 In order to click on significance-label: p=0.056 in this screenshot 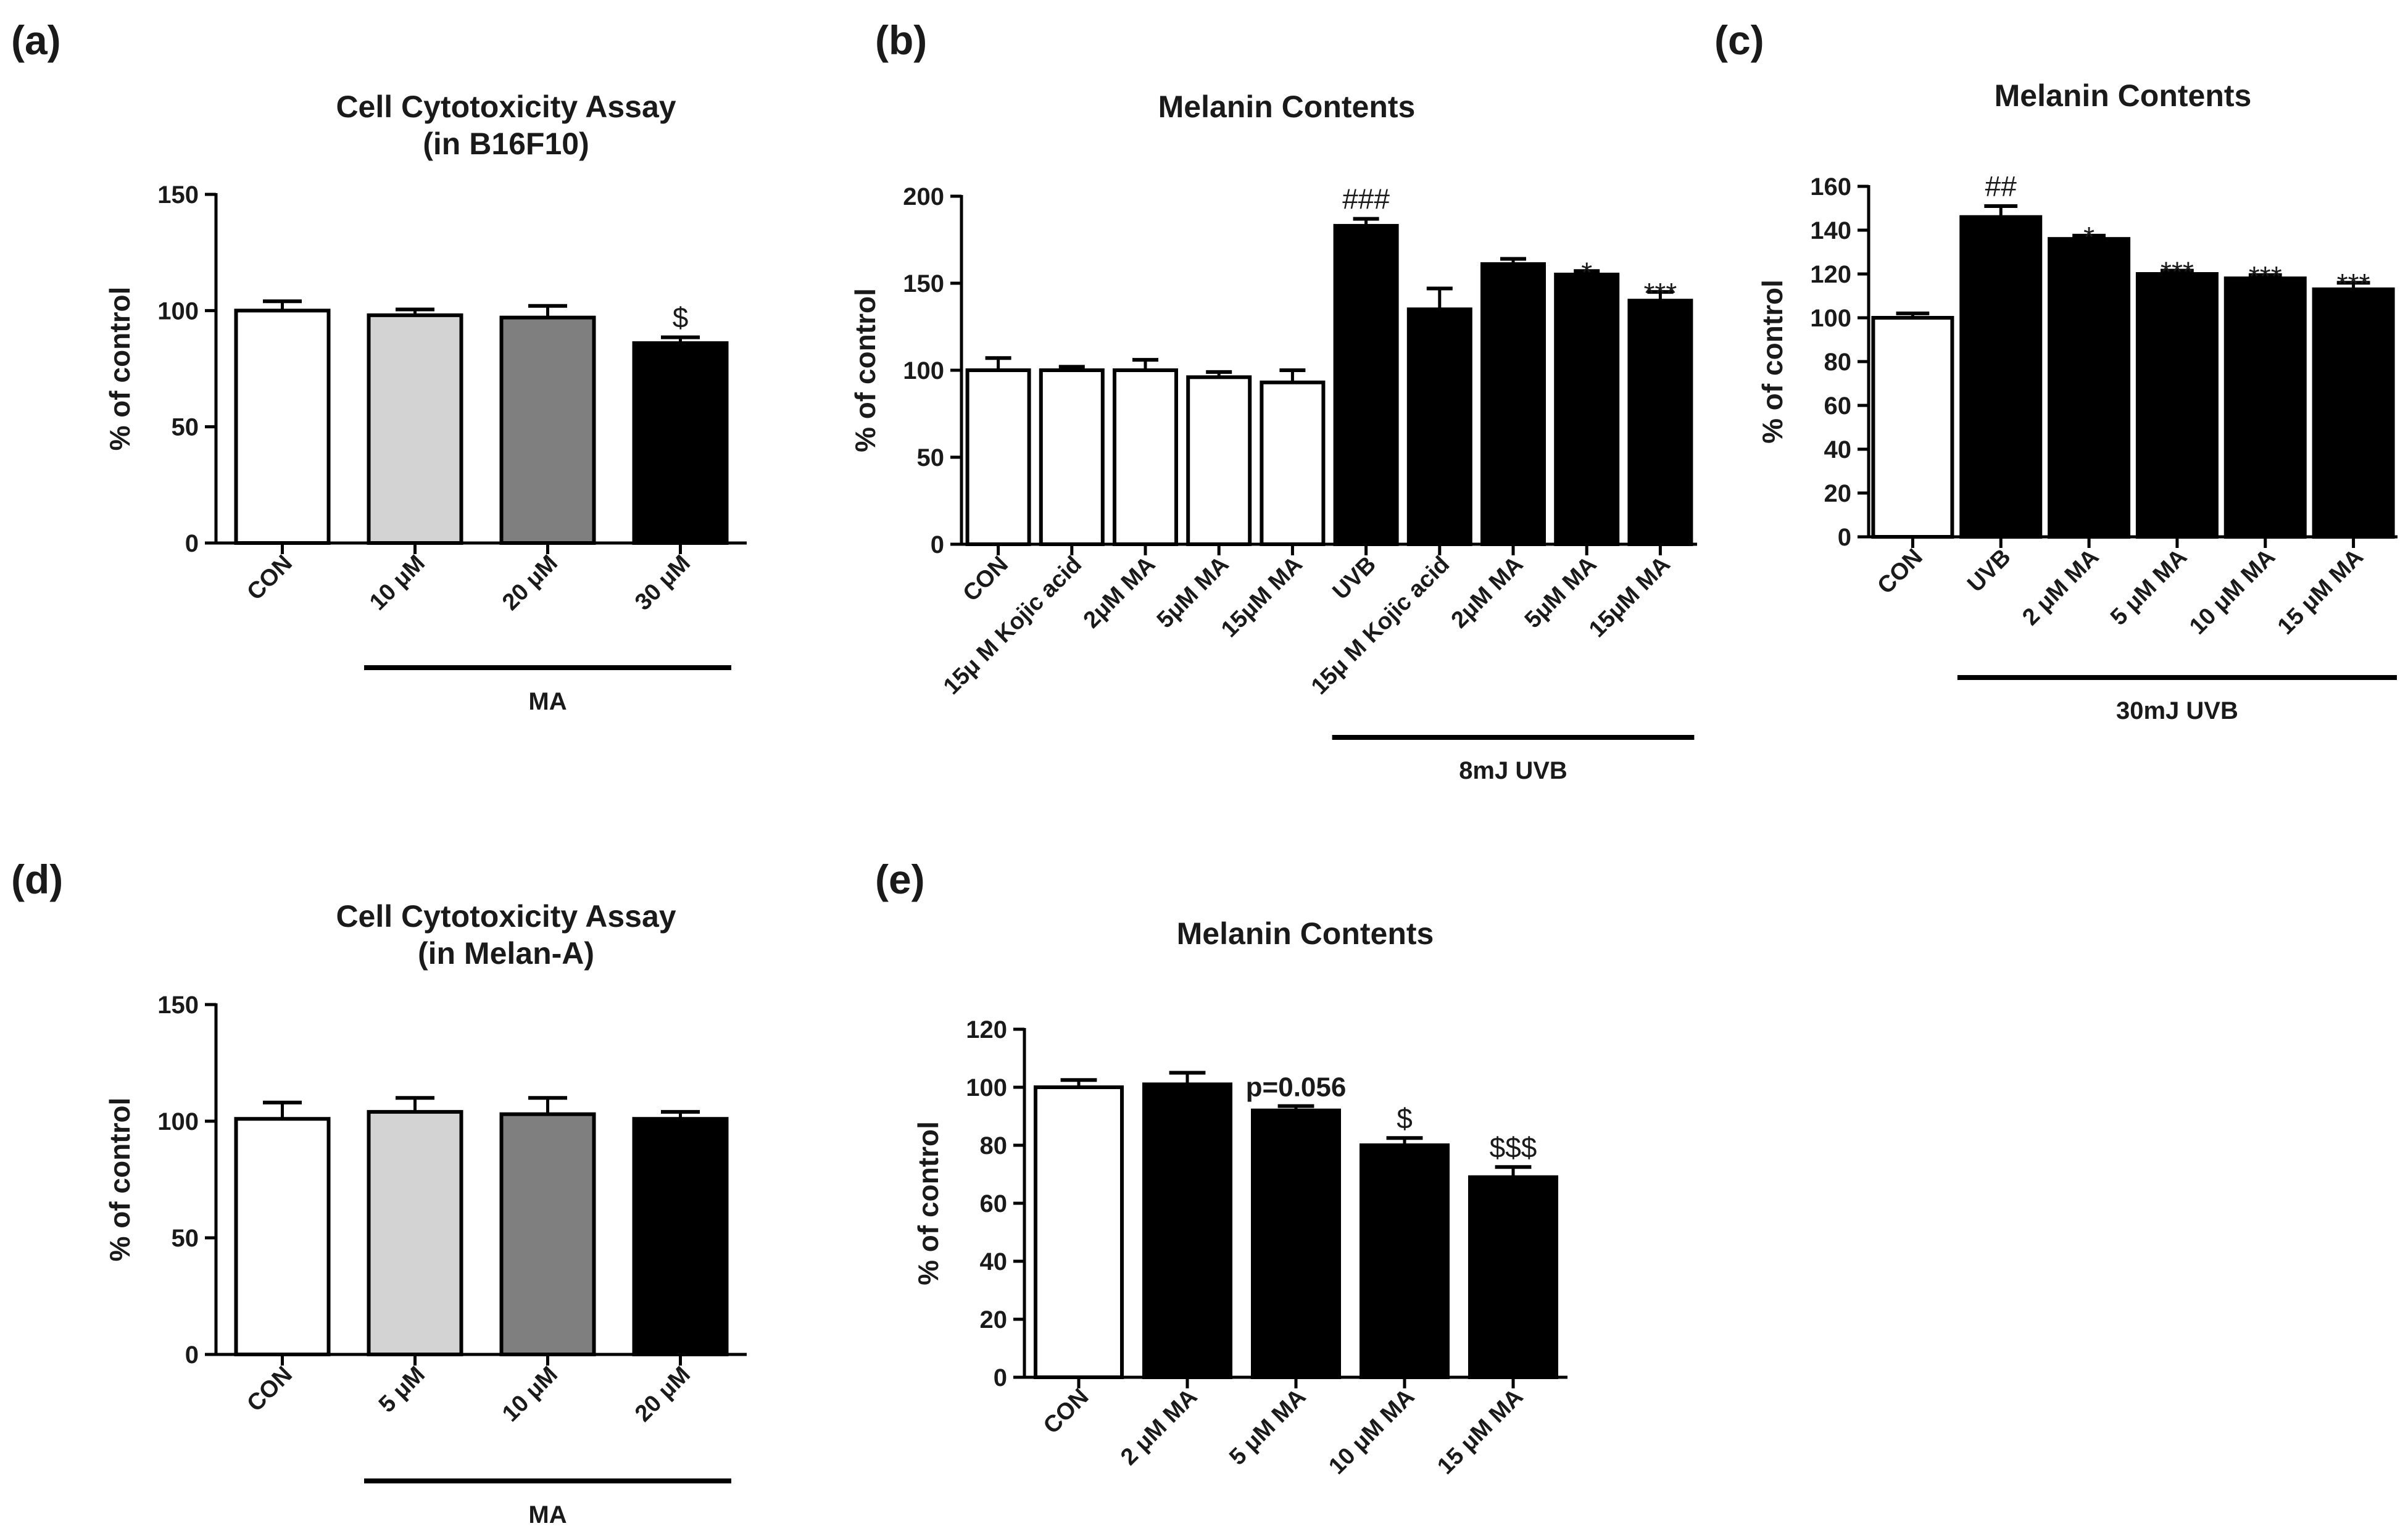, I will do `click(1296, 1087)`.